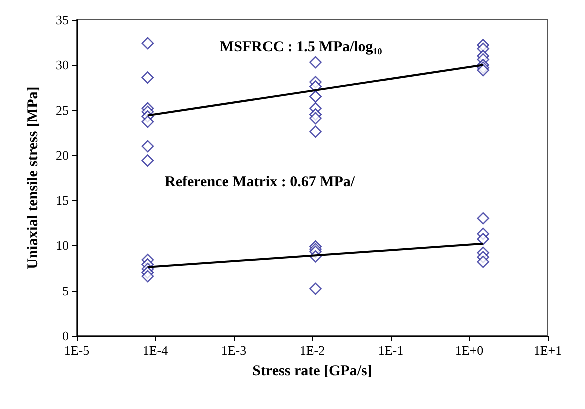  Describe the element at coordinates (77, 350) in the screenshot. I see `x-tick-label: 1E-5` at that location.